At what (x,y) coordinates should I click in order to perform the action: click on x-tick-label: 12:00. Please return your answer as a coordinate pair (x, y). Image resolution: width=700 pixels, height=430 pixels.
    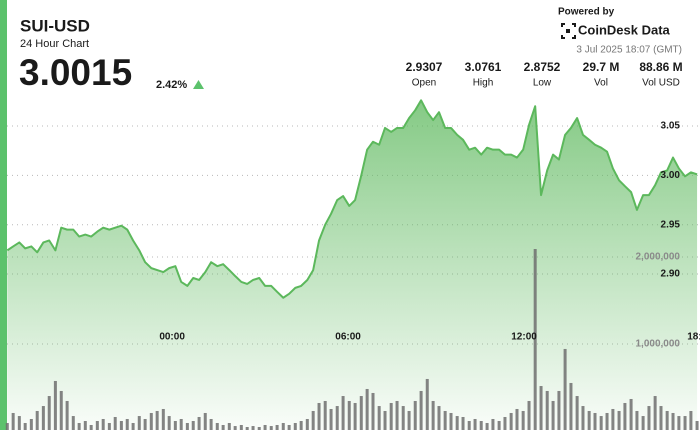
    Looking at the image, I should click on (524, 337).